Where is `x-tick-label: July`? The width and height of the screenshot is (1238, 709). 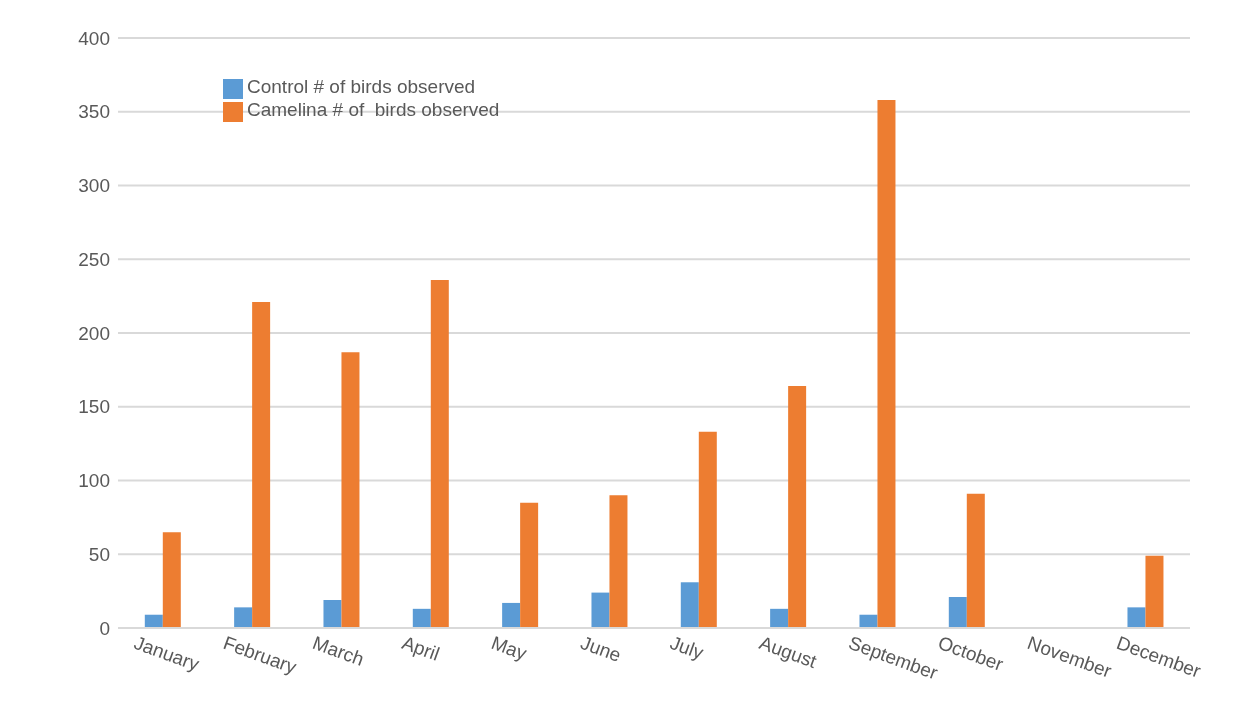
x-tick-label: July is located at coordinates (687, 648).